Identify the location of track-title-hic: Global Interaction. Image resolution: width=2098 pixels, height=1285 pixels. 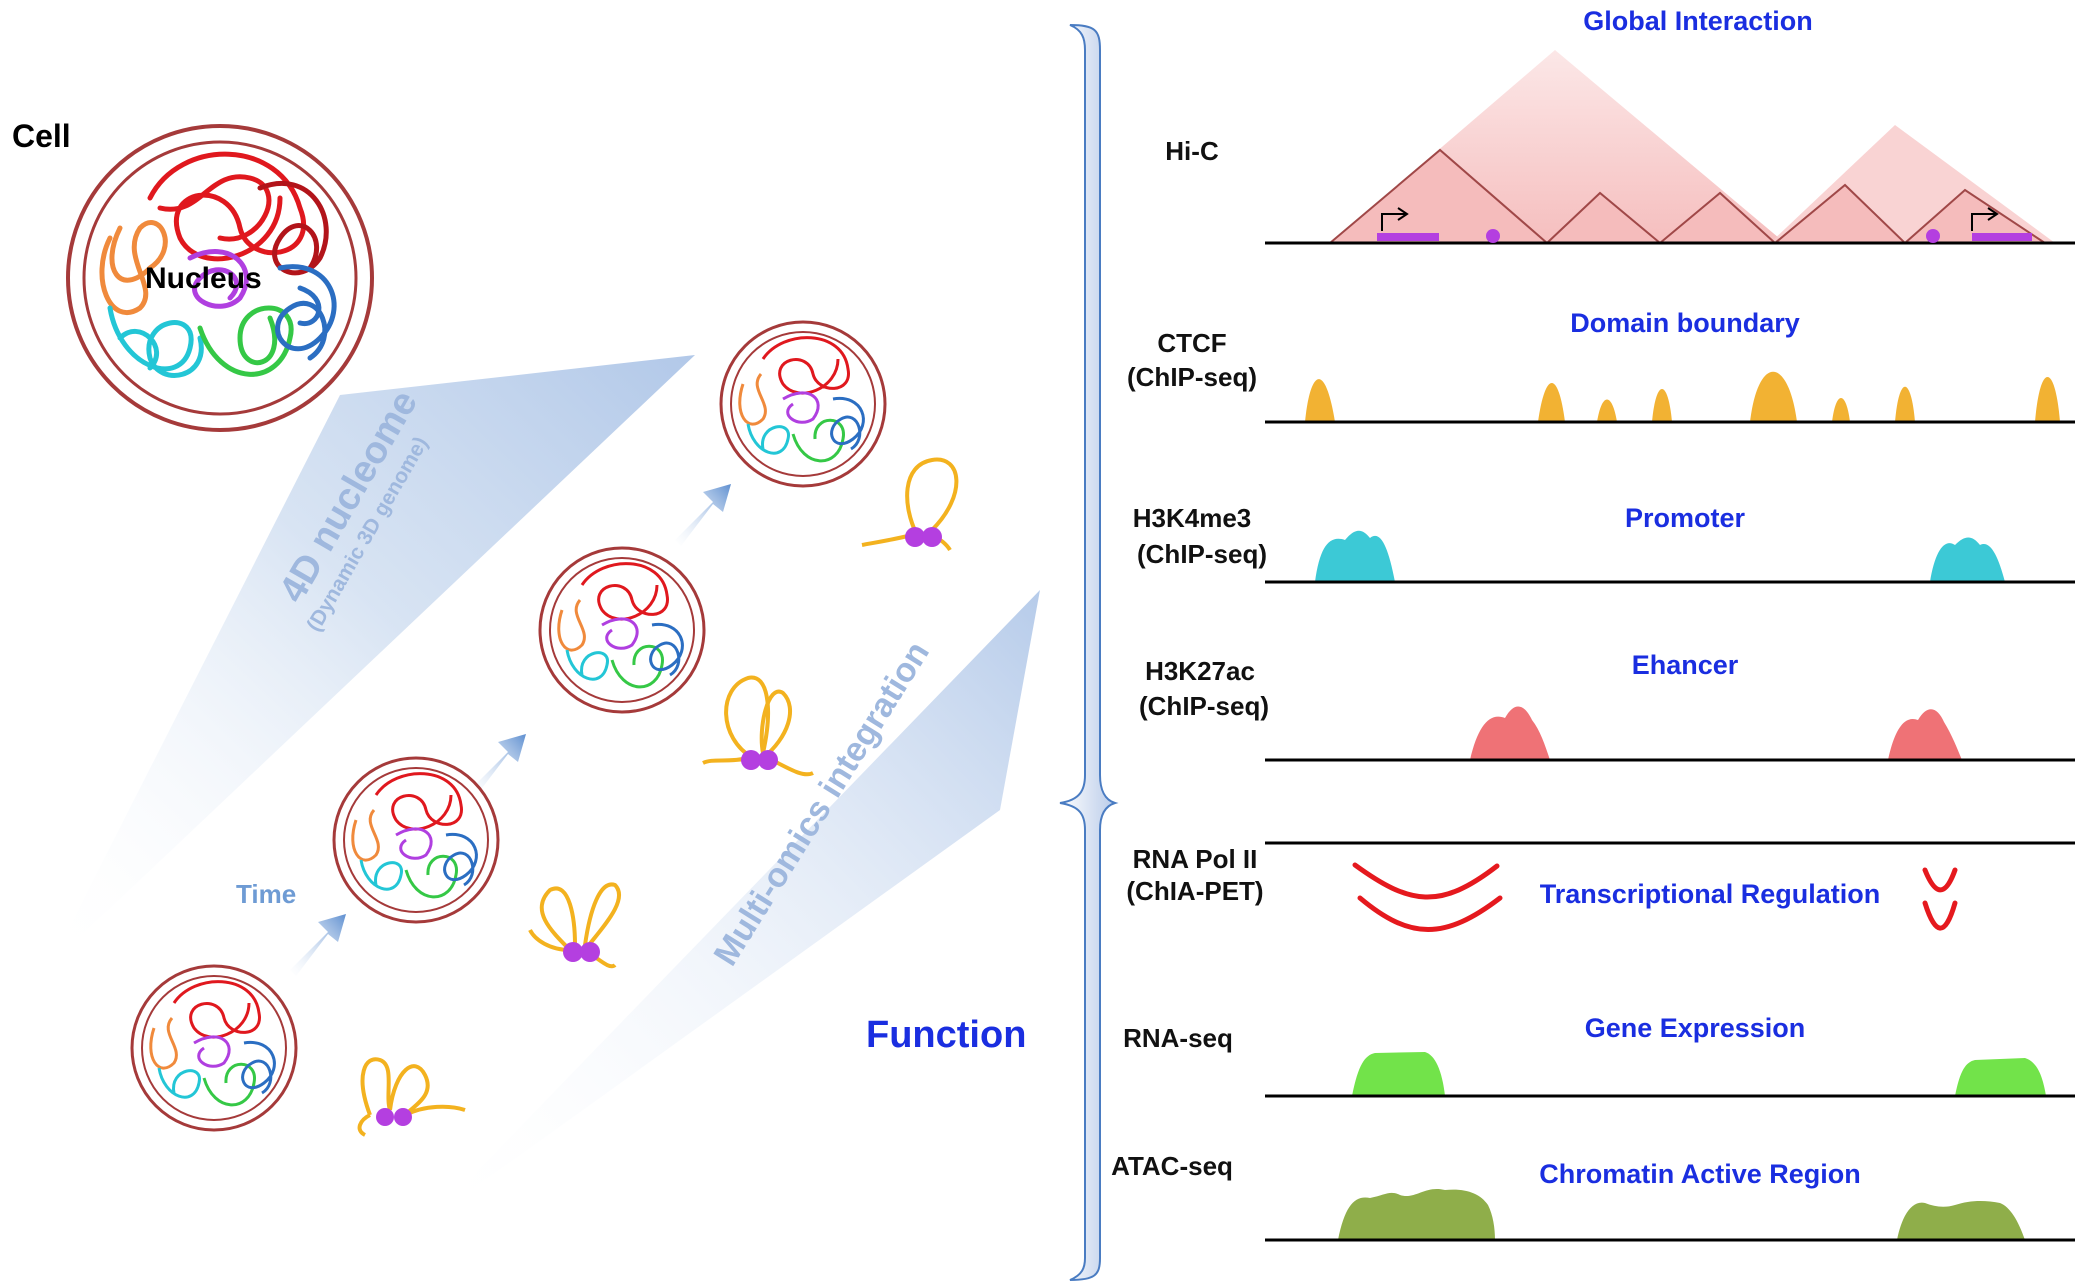
(1698, 21).